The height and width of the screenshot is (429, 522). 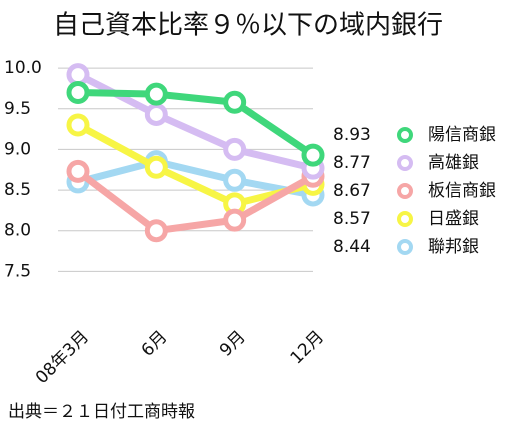 I want to click on y-tick-label: 9.5, so click(x=17, y=109).